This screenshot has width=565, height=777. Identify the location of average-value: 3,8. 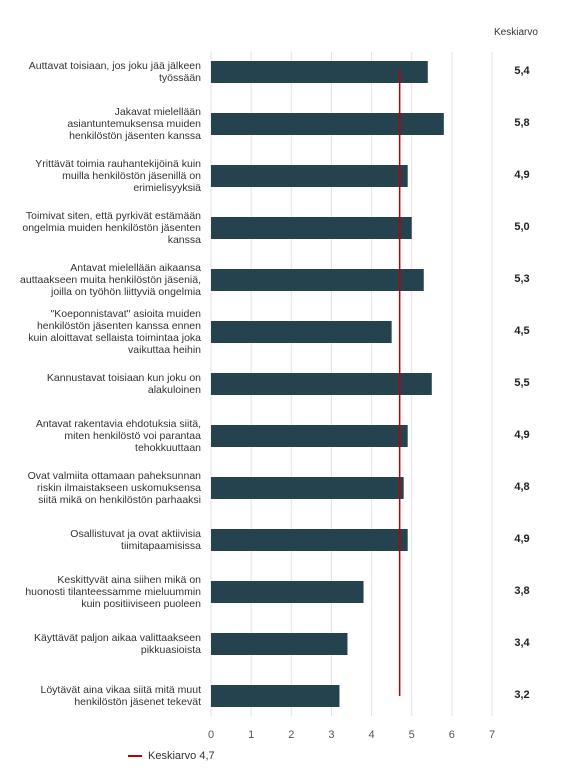
(522, 591).